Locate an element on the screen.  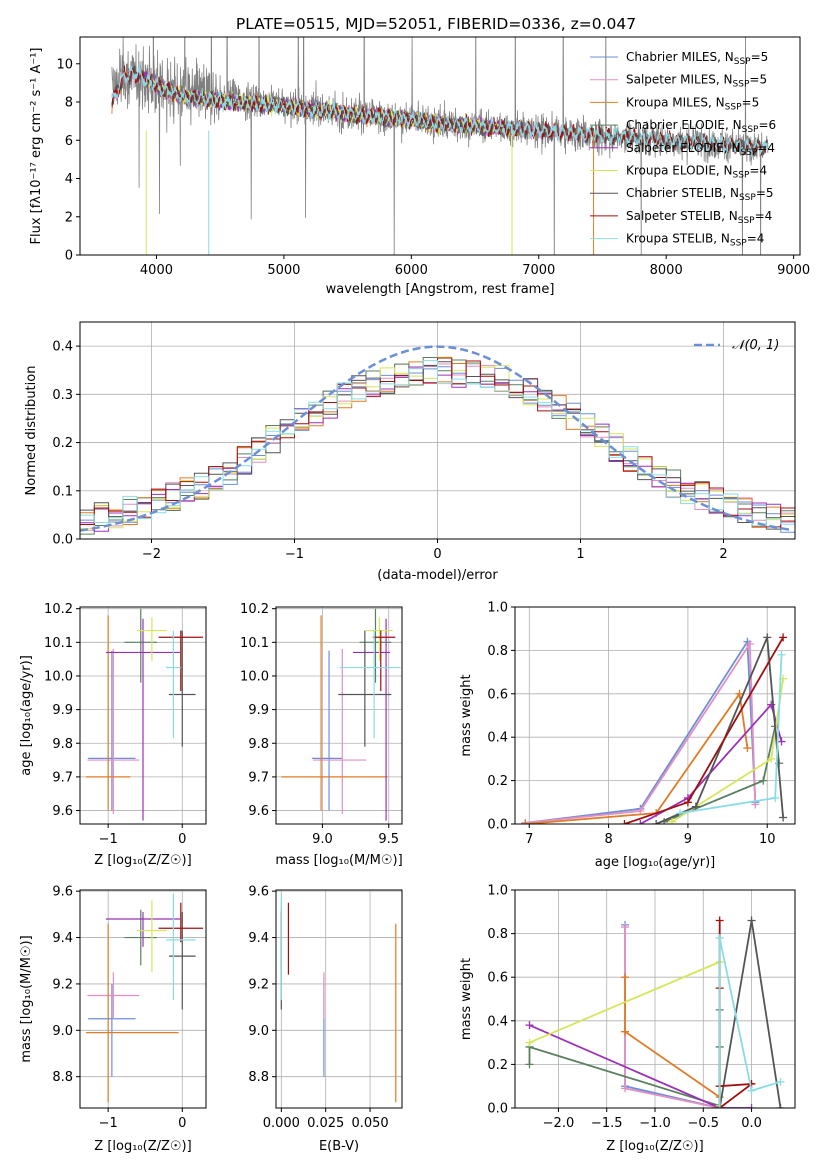
x-axis-label: E(B-V) is located at coordinates (339, 1146).